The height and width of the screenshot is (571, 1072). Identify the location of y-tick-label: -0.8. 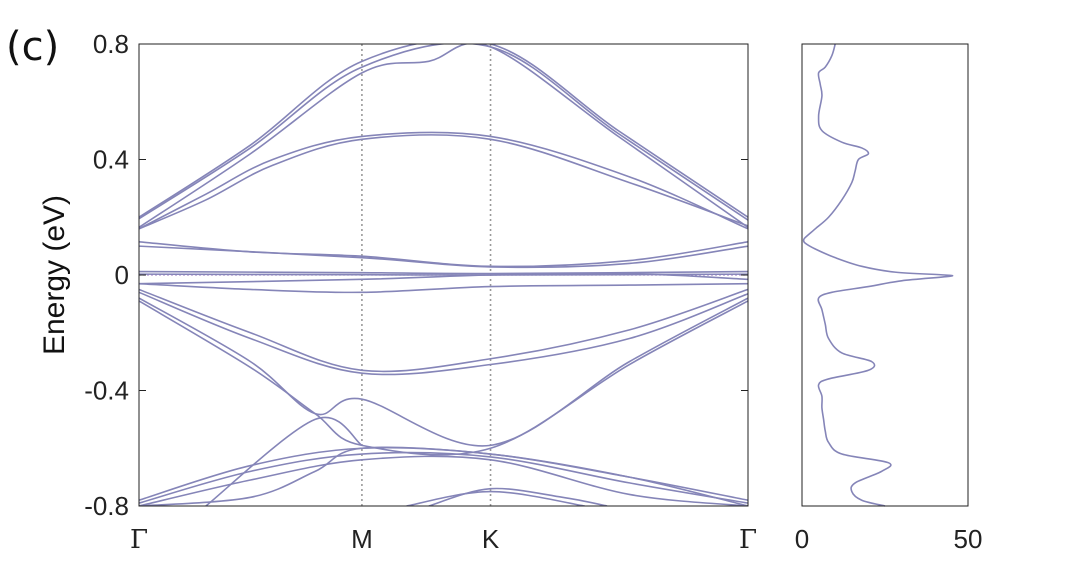
(106, 506).